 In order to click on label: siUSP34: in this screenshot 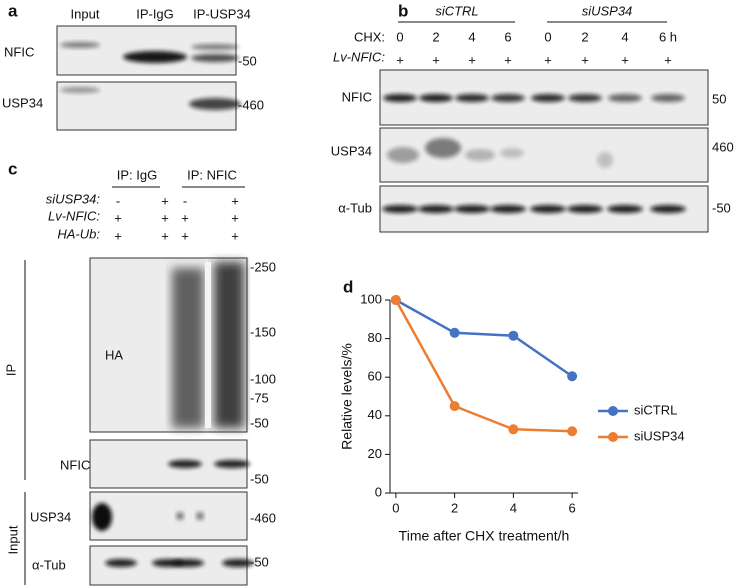, I will do `click(73, 198)`.